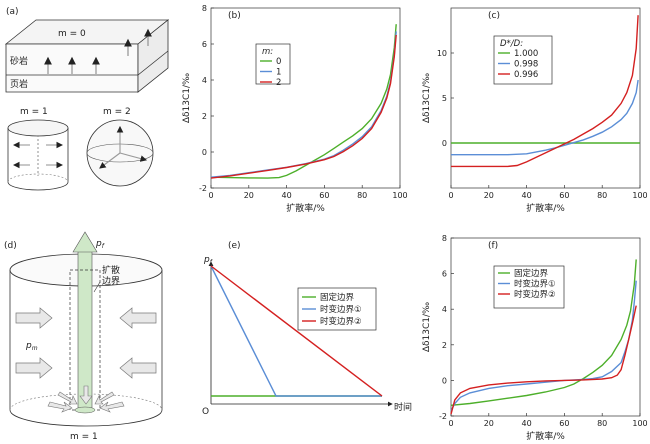 The height and width of the screenshot is (444, 650). I want to click on f-plot-frame, so click(545, 327).